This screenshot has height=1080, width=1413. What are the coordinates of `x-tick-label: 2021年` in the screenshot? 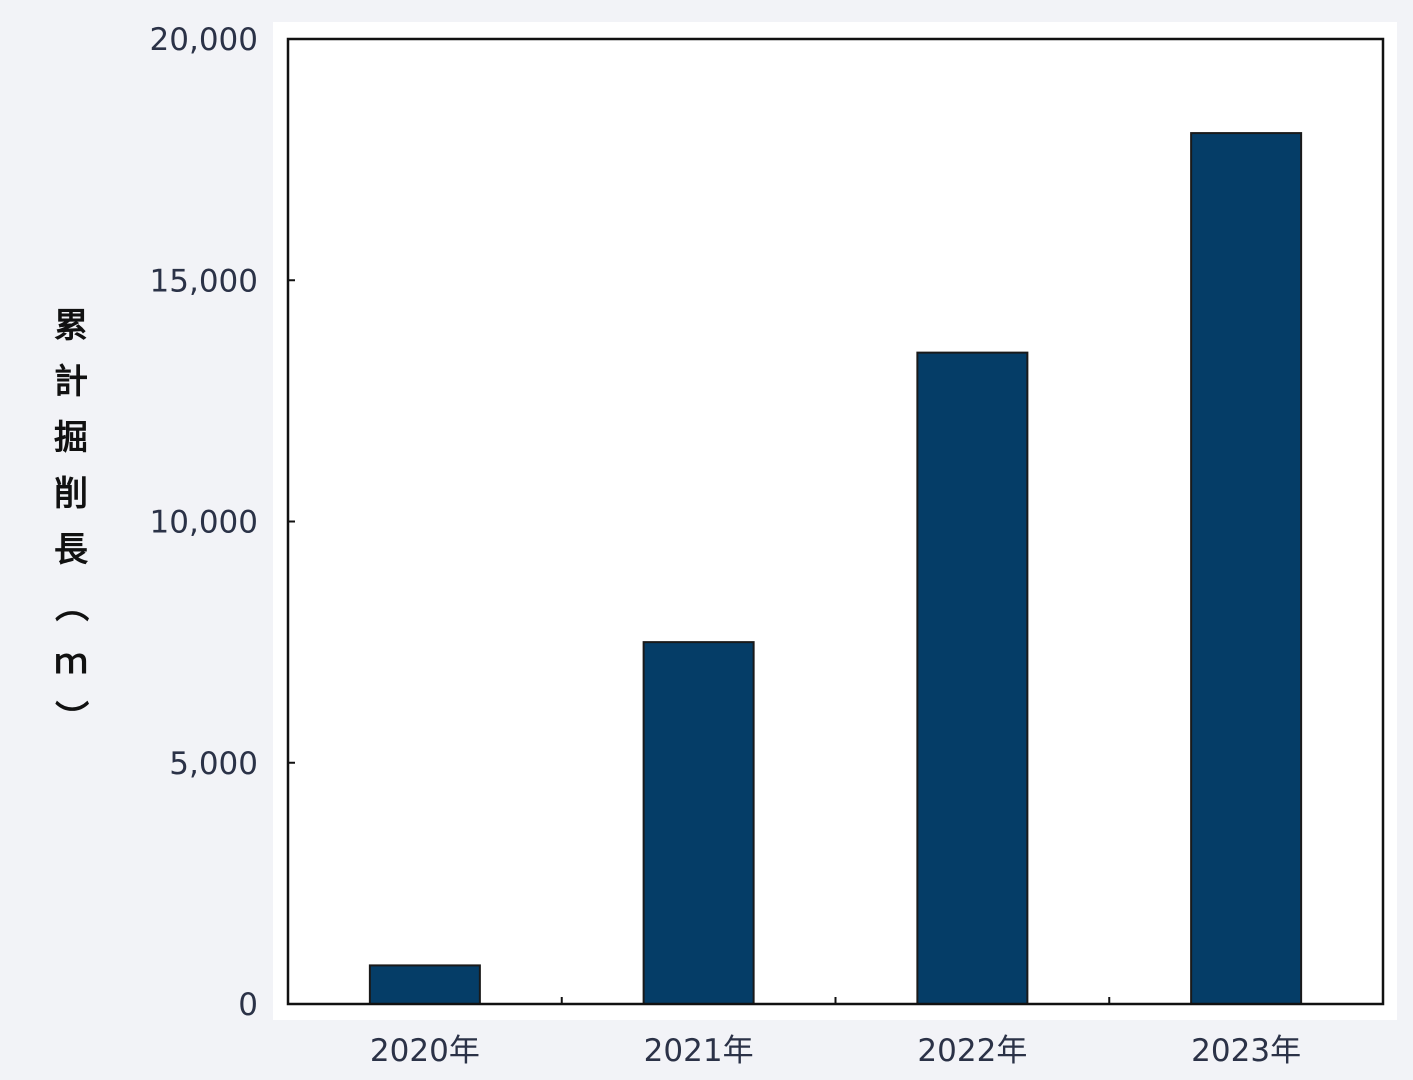 It's located at (699, 1051).